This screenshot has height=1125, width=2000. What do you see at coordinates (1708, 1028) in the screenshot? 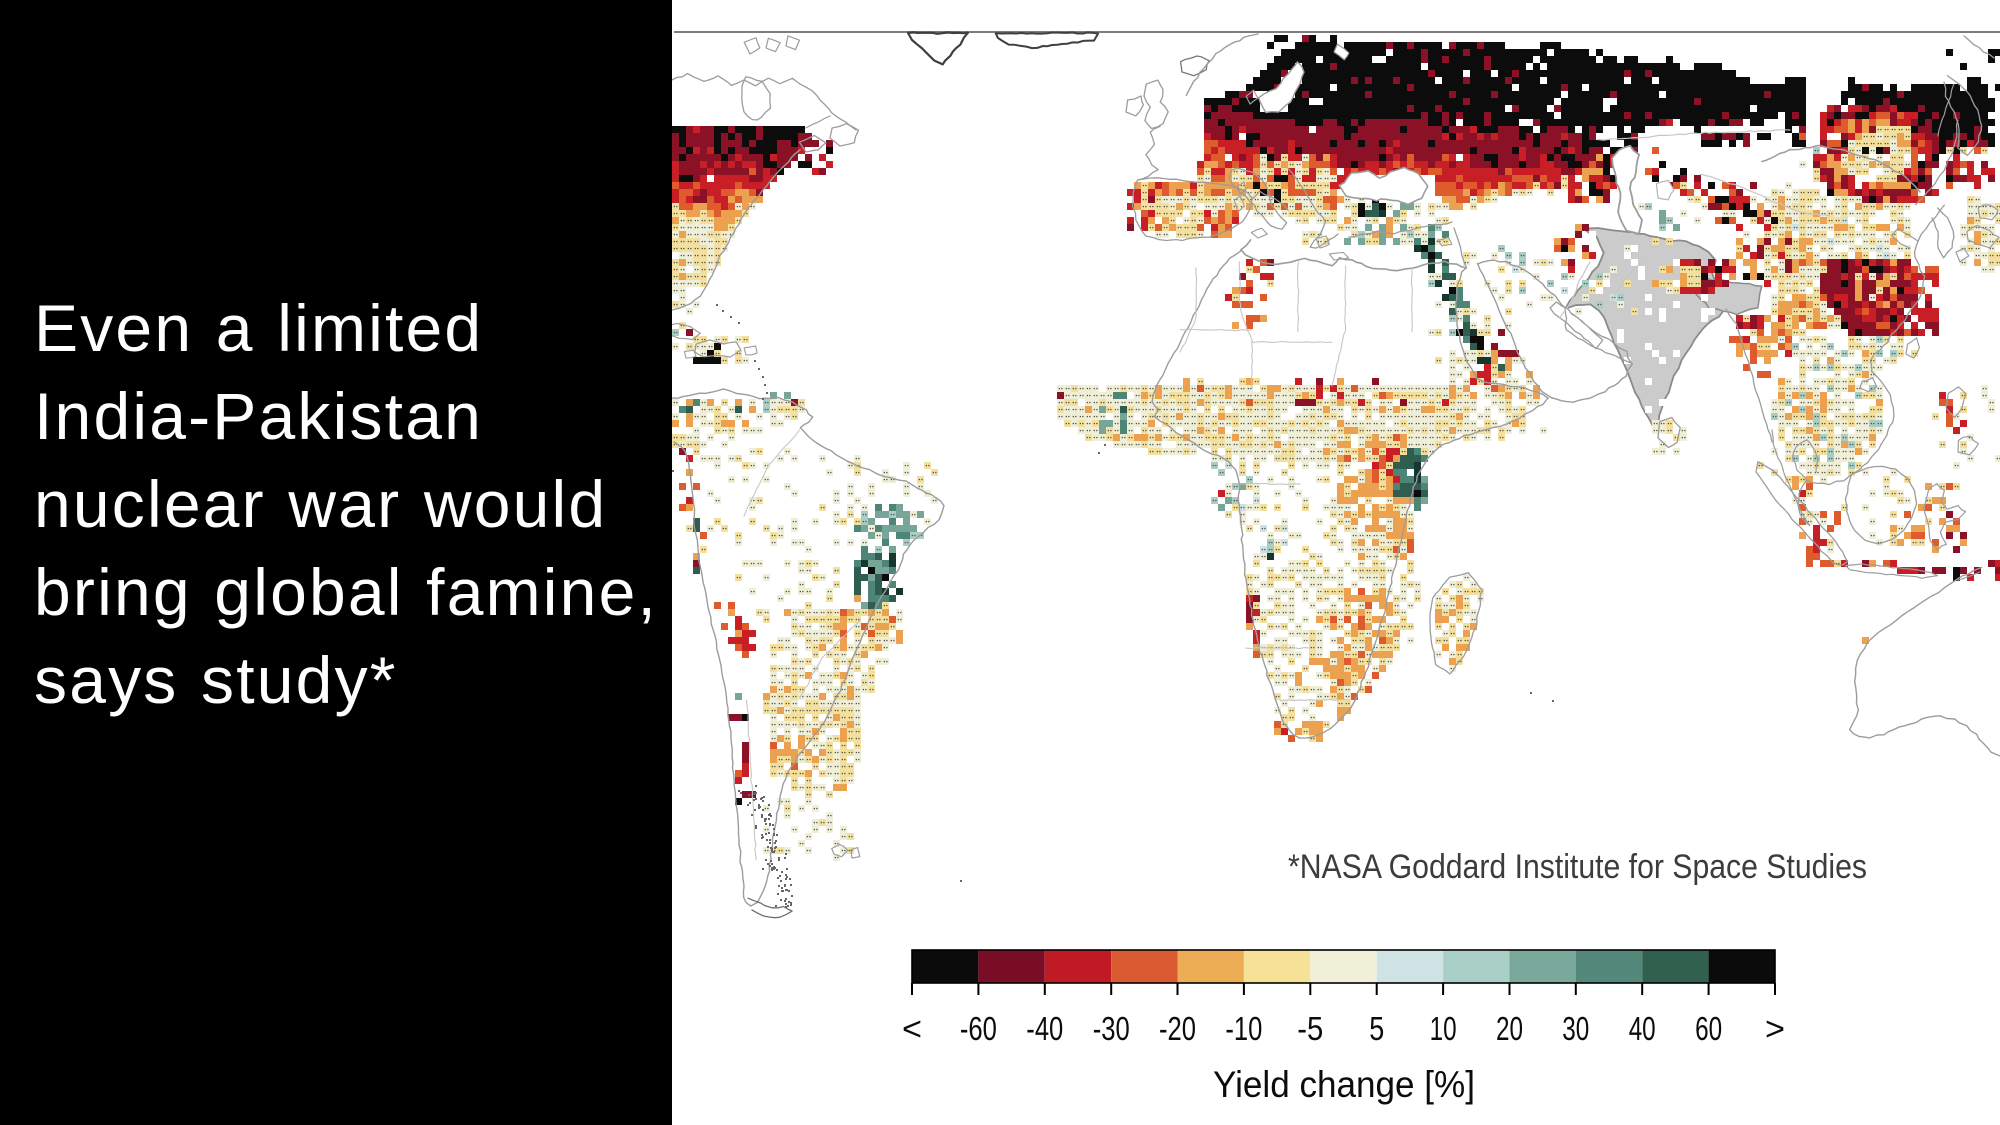
I see `svg-text: 60` at bounding box center [1708, 1028].